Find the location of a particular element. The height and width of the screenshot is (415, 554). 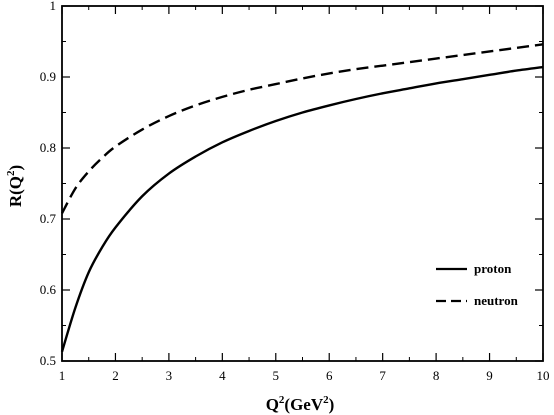

y-tick-label: 0.6 is located at coordinates (48, 289).